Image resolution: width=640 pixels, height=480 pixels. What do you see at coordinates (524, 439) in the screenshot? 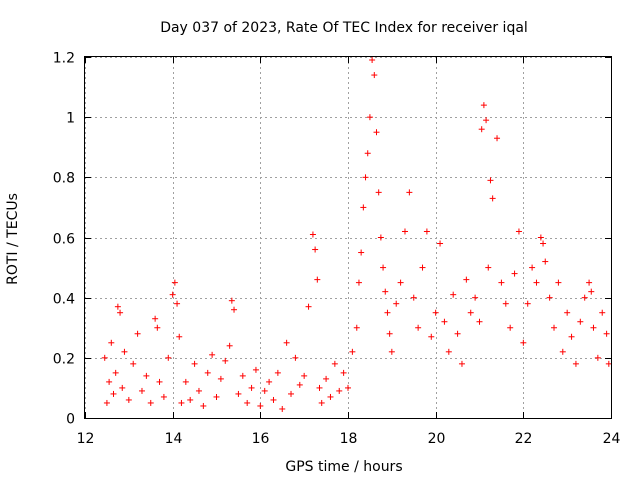
I see `x-tick-label: 22` at bounding box center [524, 439].